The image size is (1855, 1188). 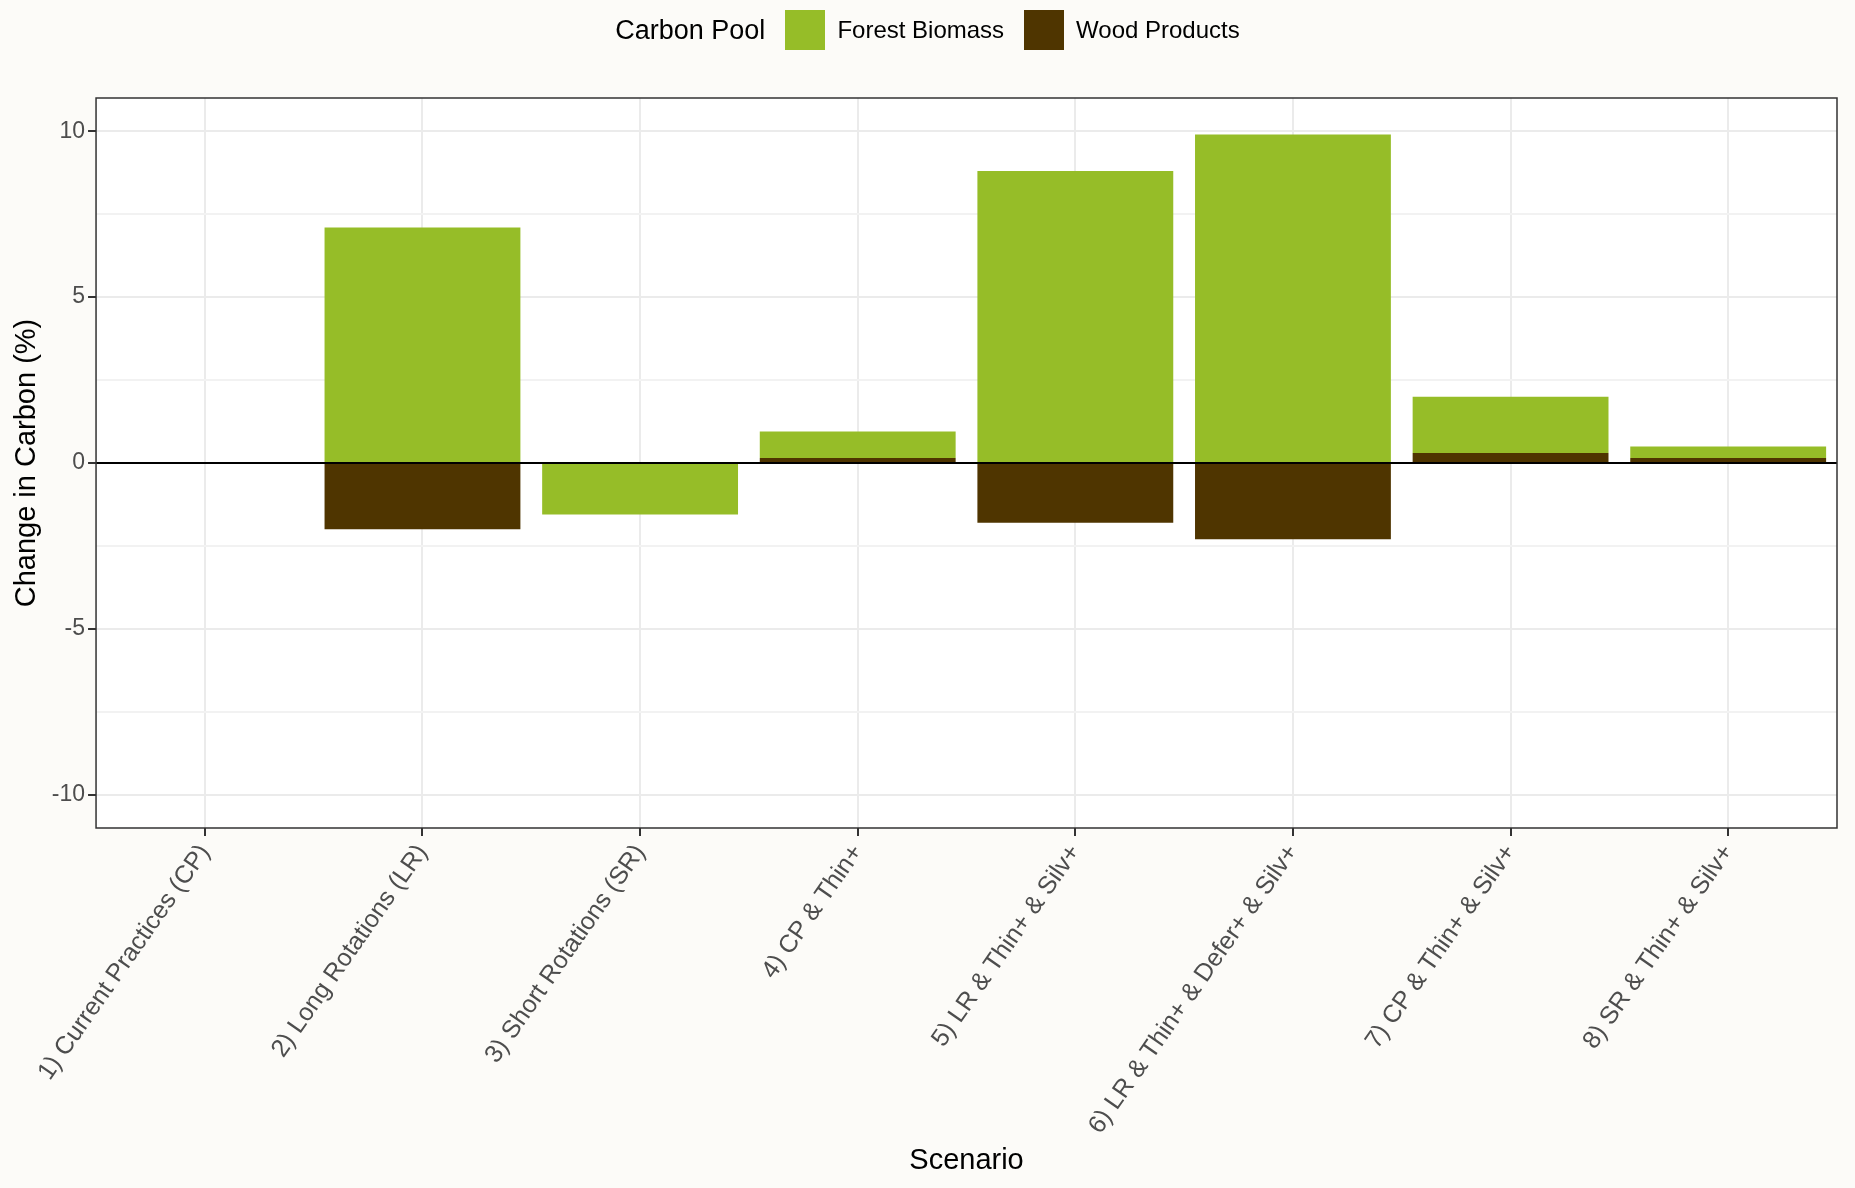 What do you see at coordinates (68, 793) in the screenshot?
I see `y-tick-label: -10` at bounding box center [68, 793].